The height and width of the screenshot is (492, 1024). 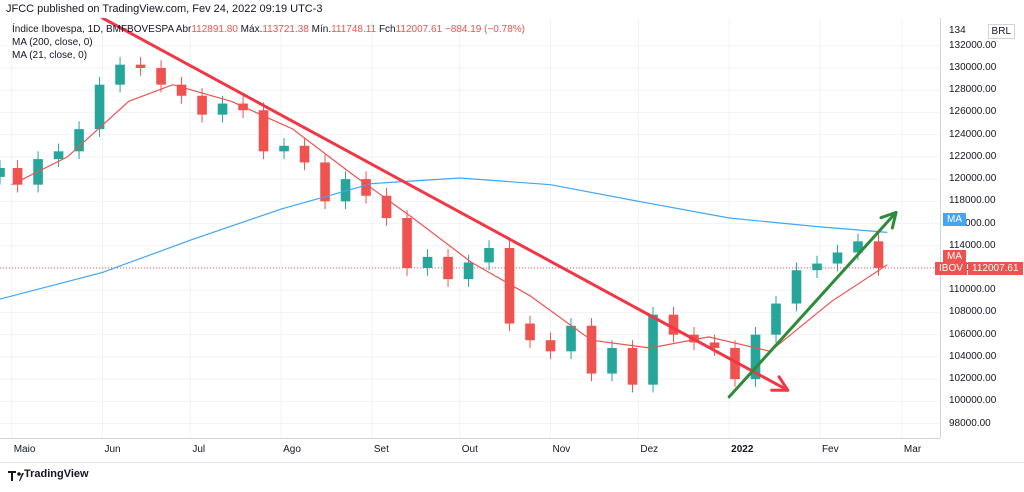 I want to click on time-tick-label: Out, so click(x=469, y=449).